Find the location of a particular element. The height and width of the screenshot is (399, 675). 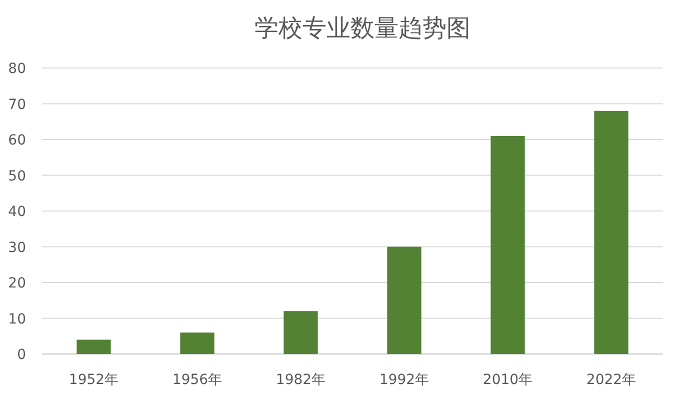

y-tick-label: 0 is located at coordinates (21, 355).